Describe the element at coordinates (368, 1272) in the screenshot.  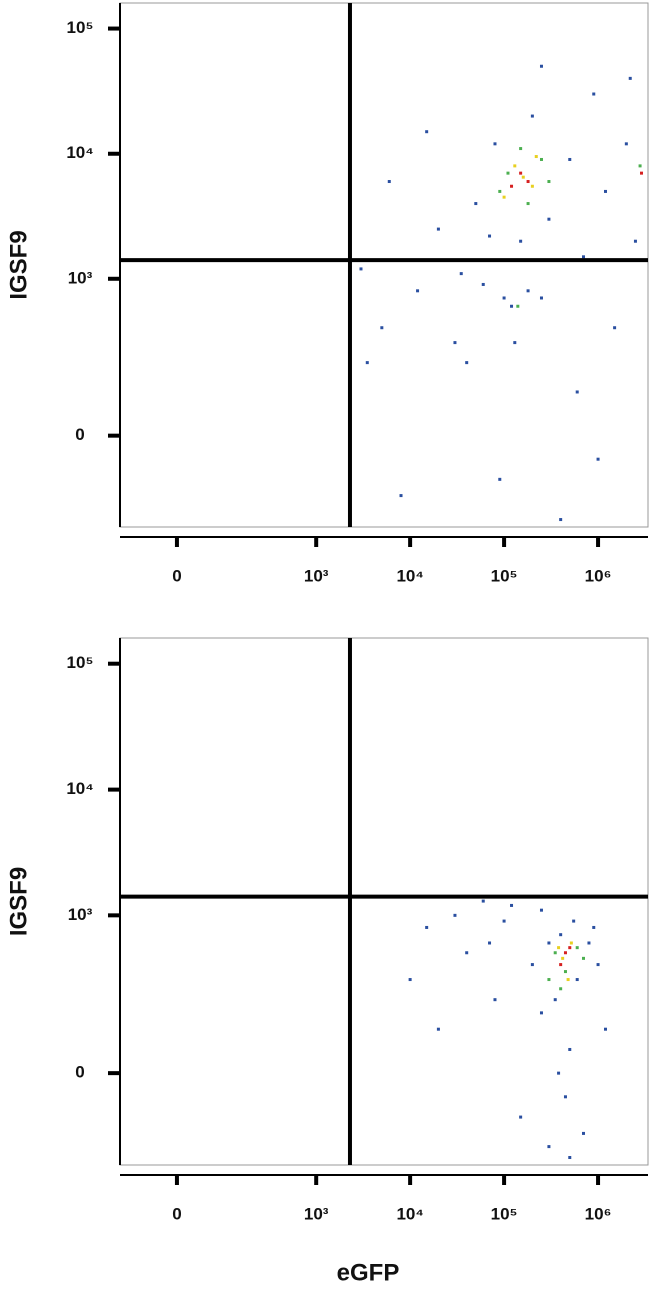
I see `x-axis-label: eGFP` at that location.